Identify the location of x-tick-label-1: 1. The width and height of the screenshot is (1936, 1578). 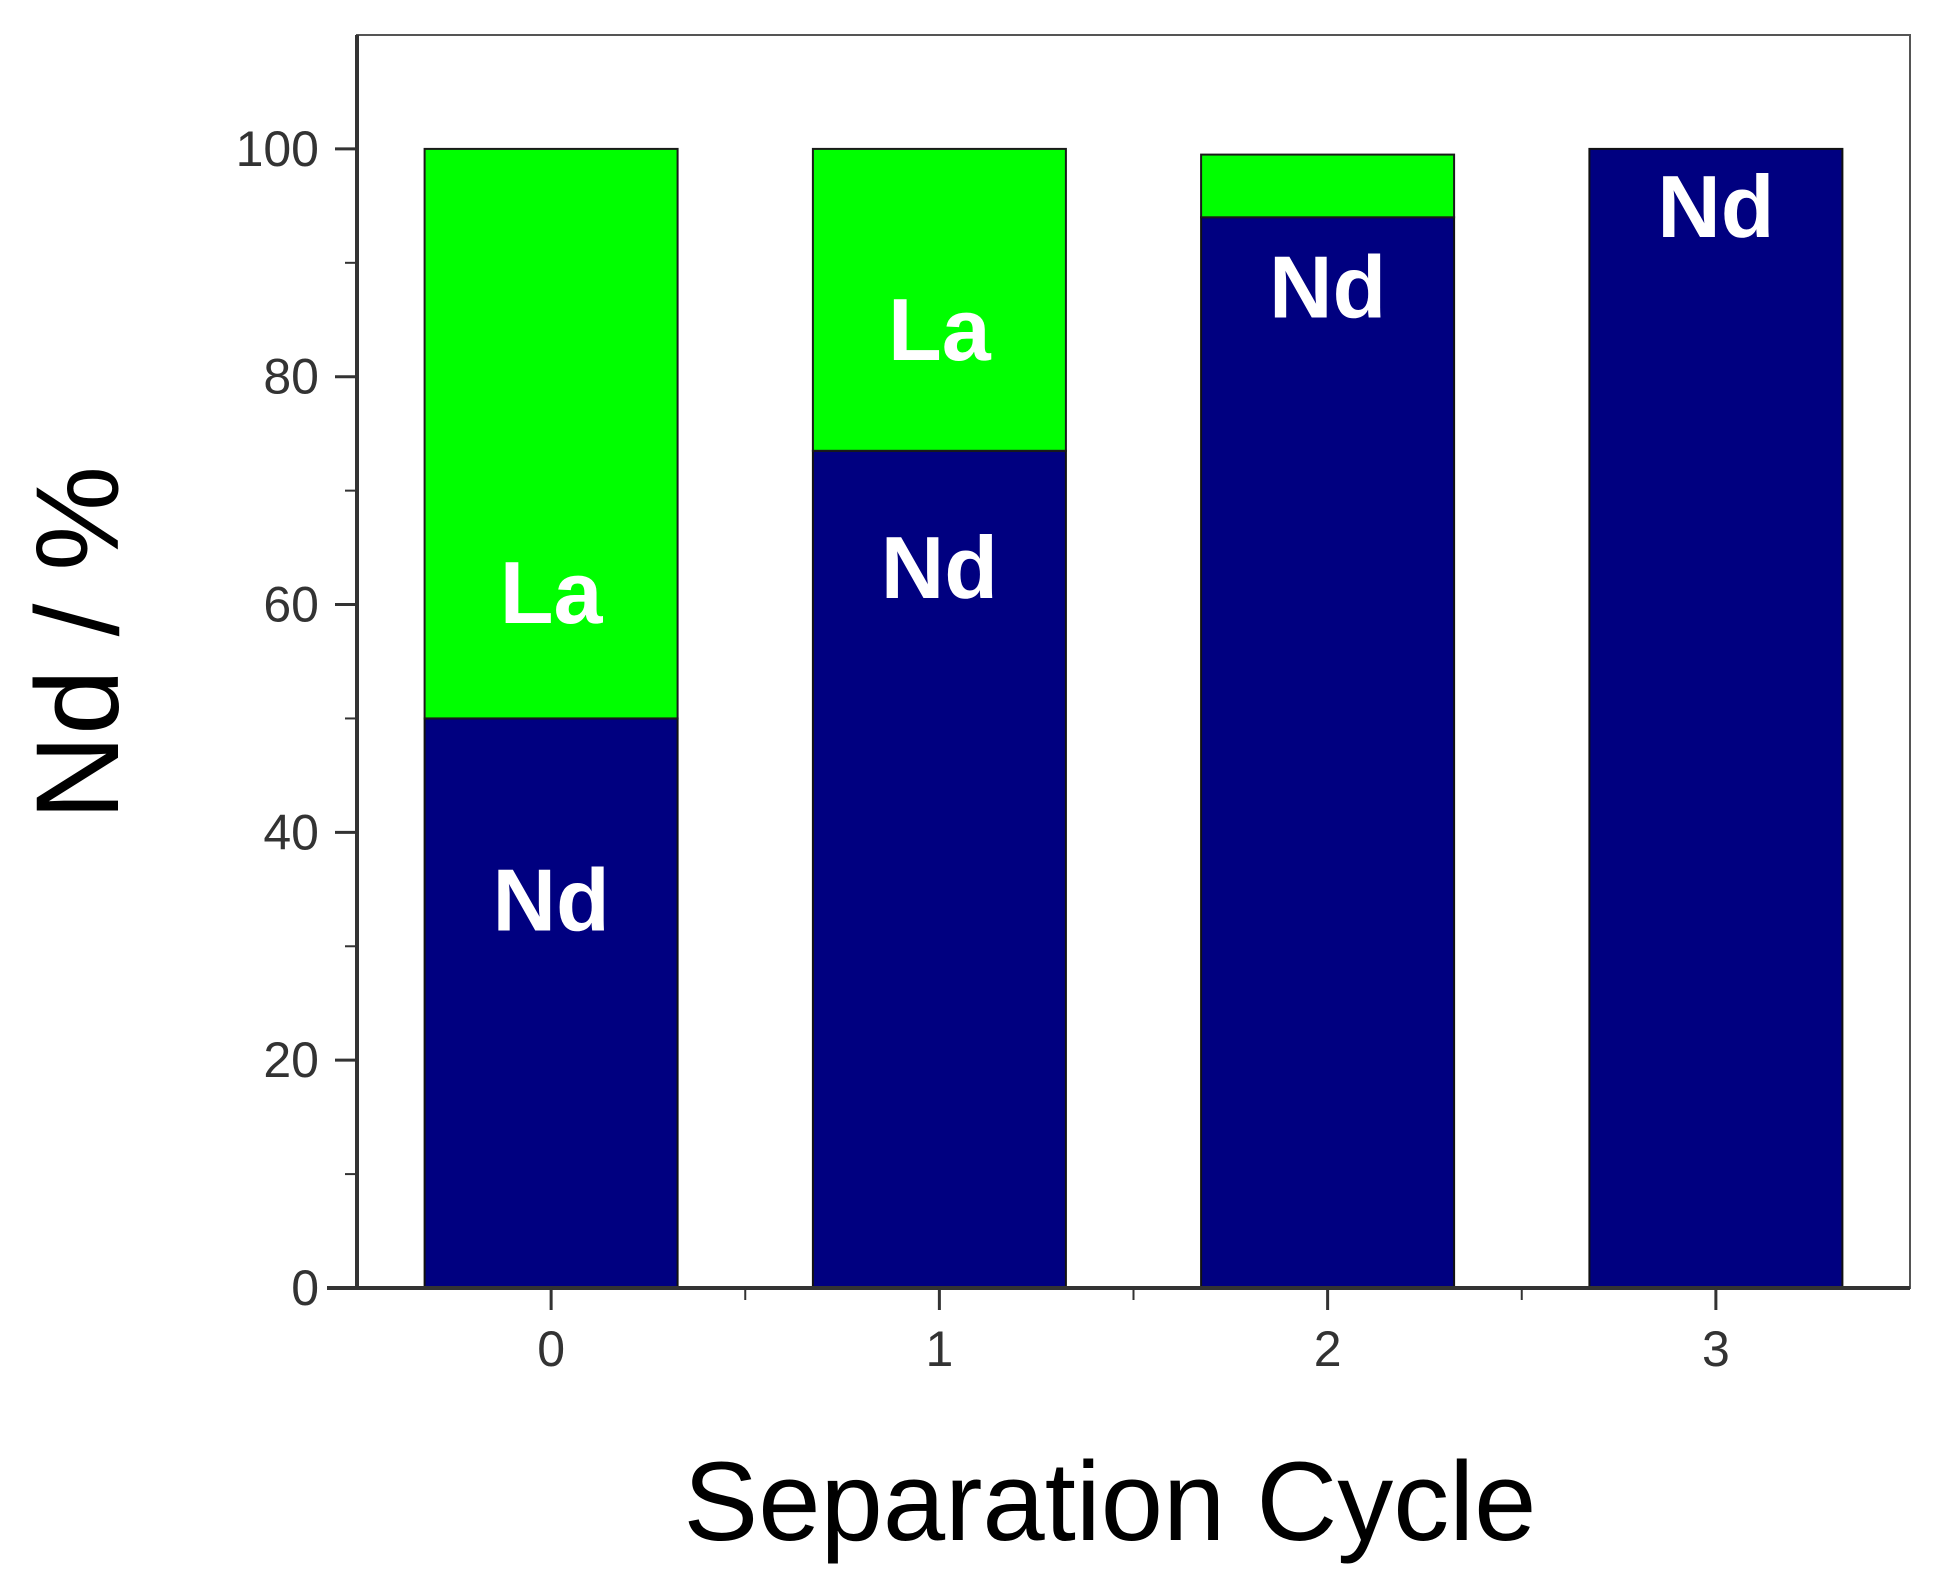
(939, 1349).